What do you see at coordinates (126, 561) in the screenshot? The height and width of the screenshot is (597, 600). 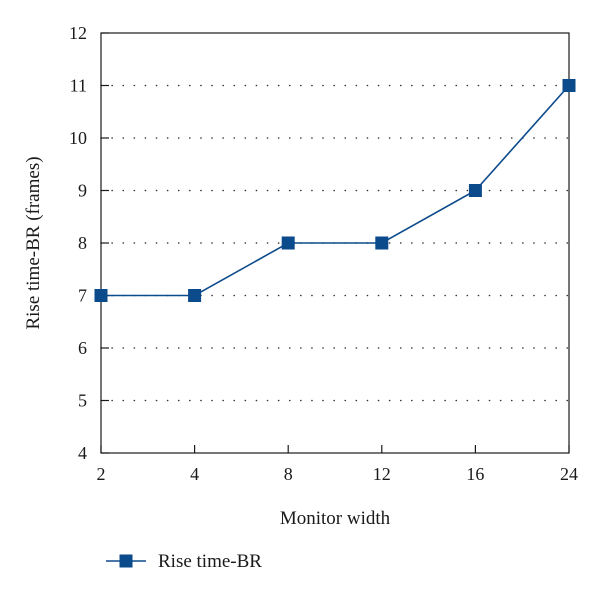 I see `legend-marker-square` at bounding box center [126, 561].